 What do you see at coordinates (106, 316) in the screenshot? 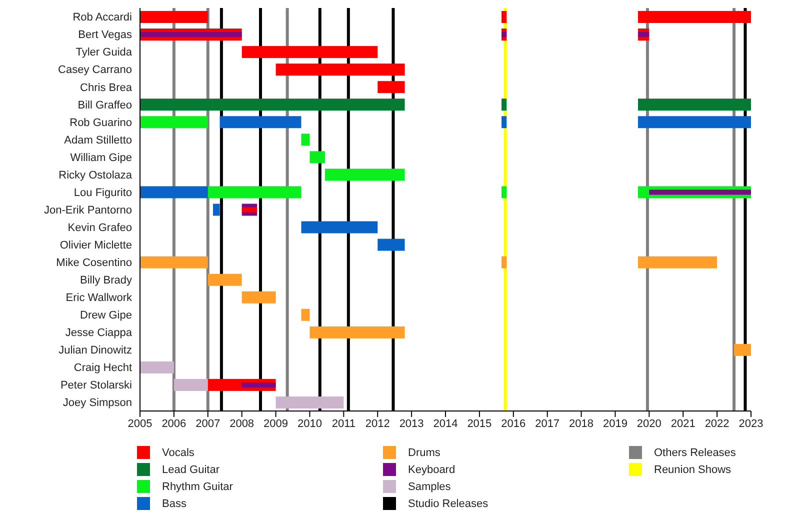
I see `y-tick-label: Drew Gipe` at bounding box center [106, 316].